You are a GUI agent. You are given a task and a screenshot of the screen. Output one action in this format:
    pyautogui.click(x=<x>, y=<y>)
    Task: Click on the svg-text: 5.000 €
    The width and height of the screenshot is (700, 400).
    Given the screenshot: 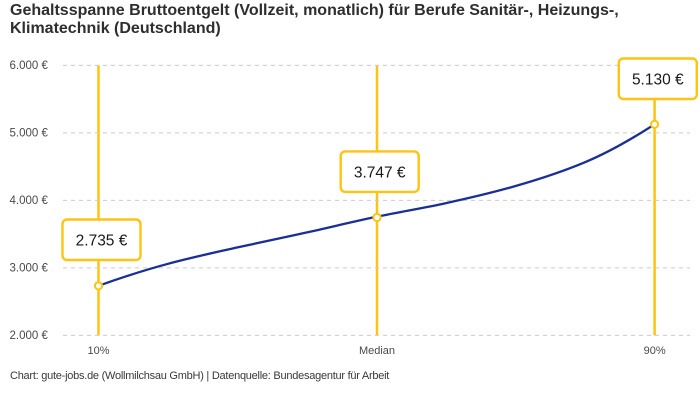 What is the action you would take?
    pyautogui.click(x=29, y=134)
    